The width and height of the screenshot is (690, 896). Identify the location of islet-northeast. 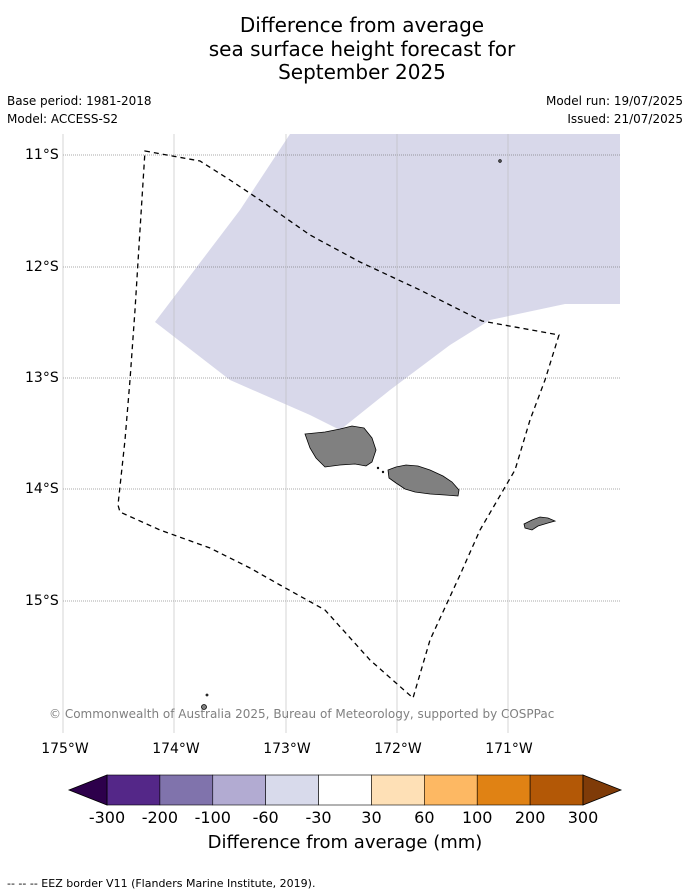
(500, 161).